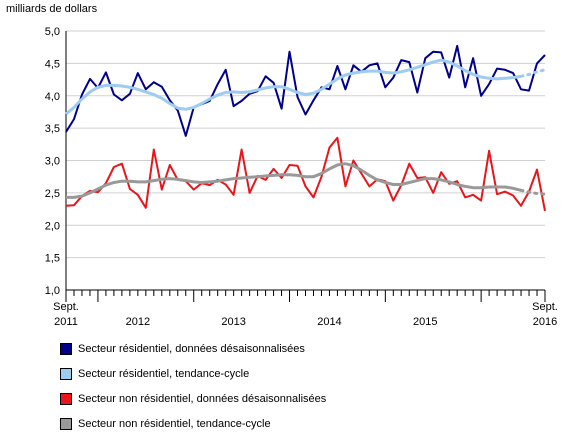  Describe the element at coordinates (52, 162) in the screenshot. I see `y-tick-label: 3,0` at that location.